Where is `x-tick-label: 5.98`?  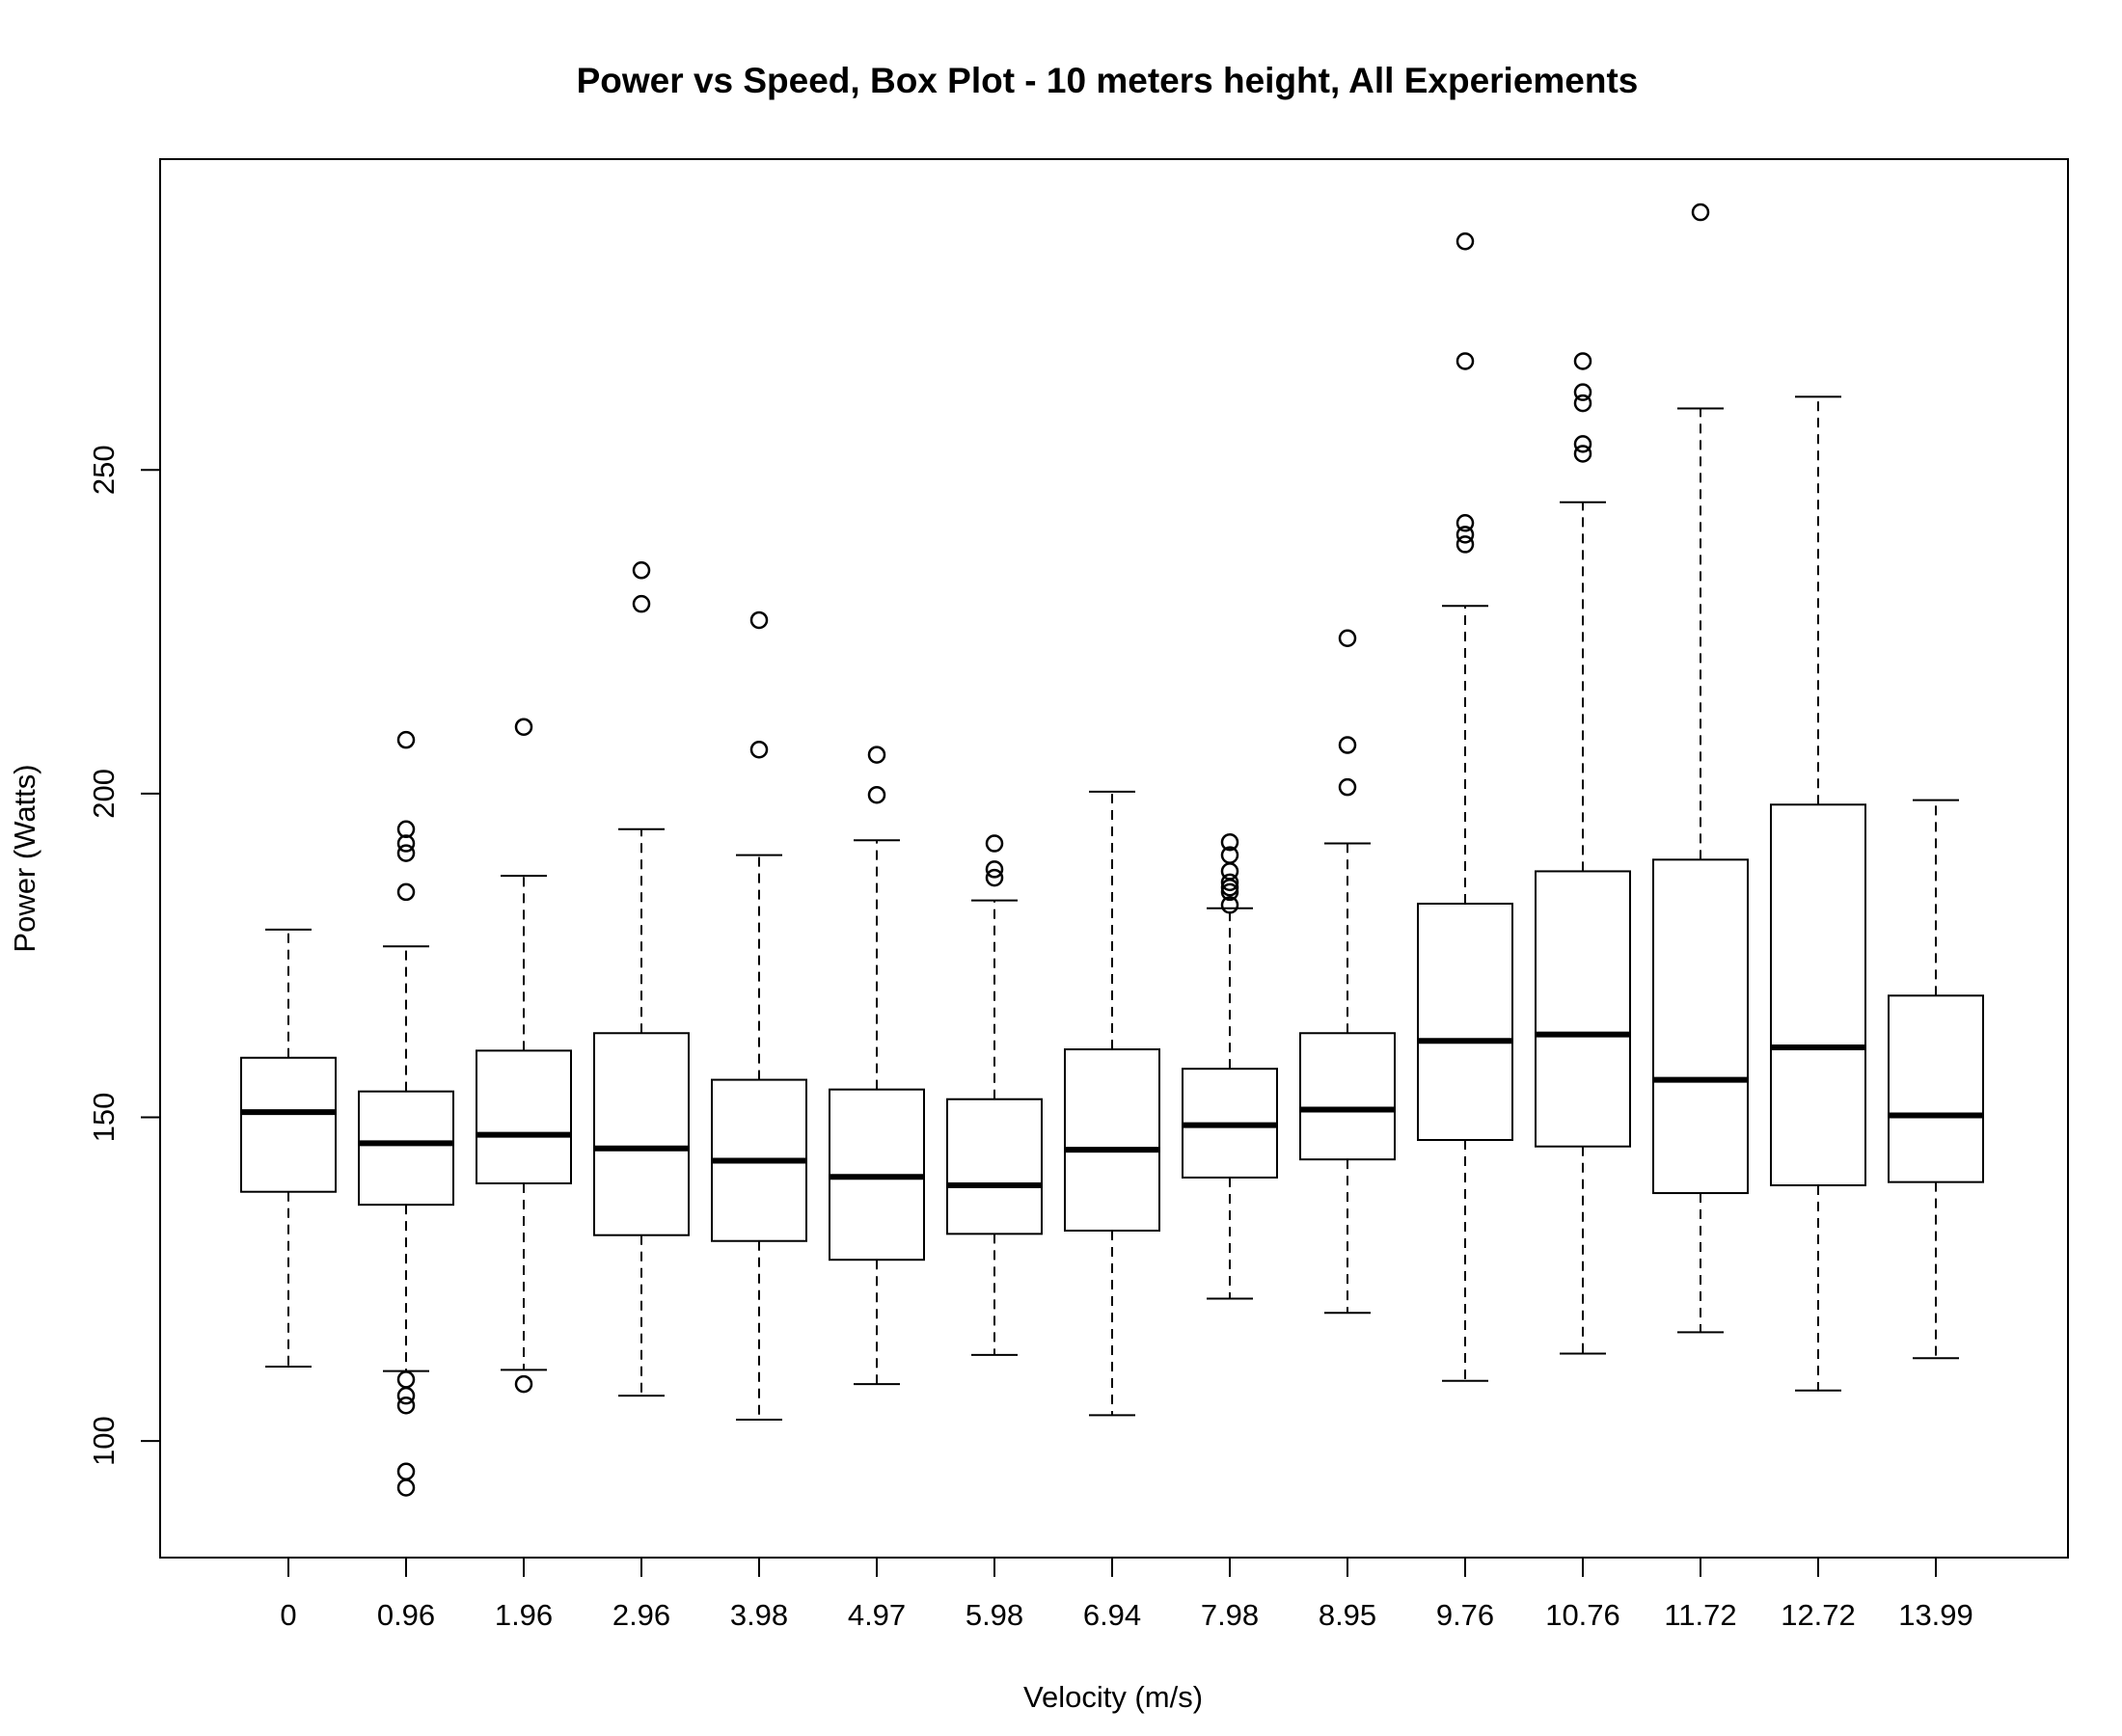
x-tick-label: 5.98 is located at coordinates (995, 1615).